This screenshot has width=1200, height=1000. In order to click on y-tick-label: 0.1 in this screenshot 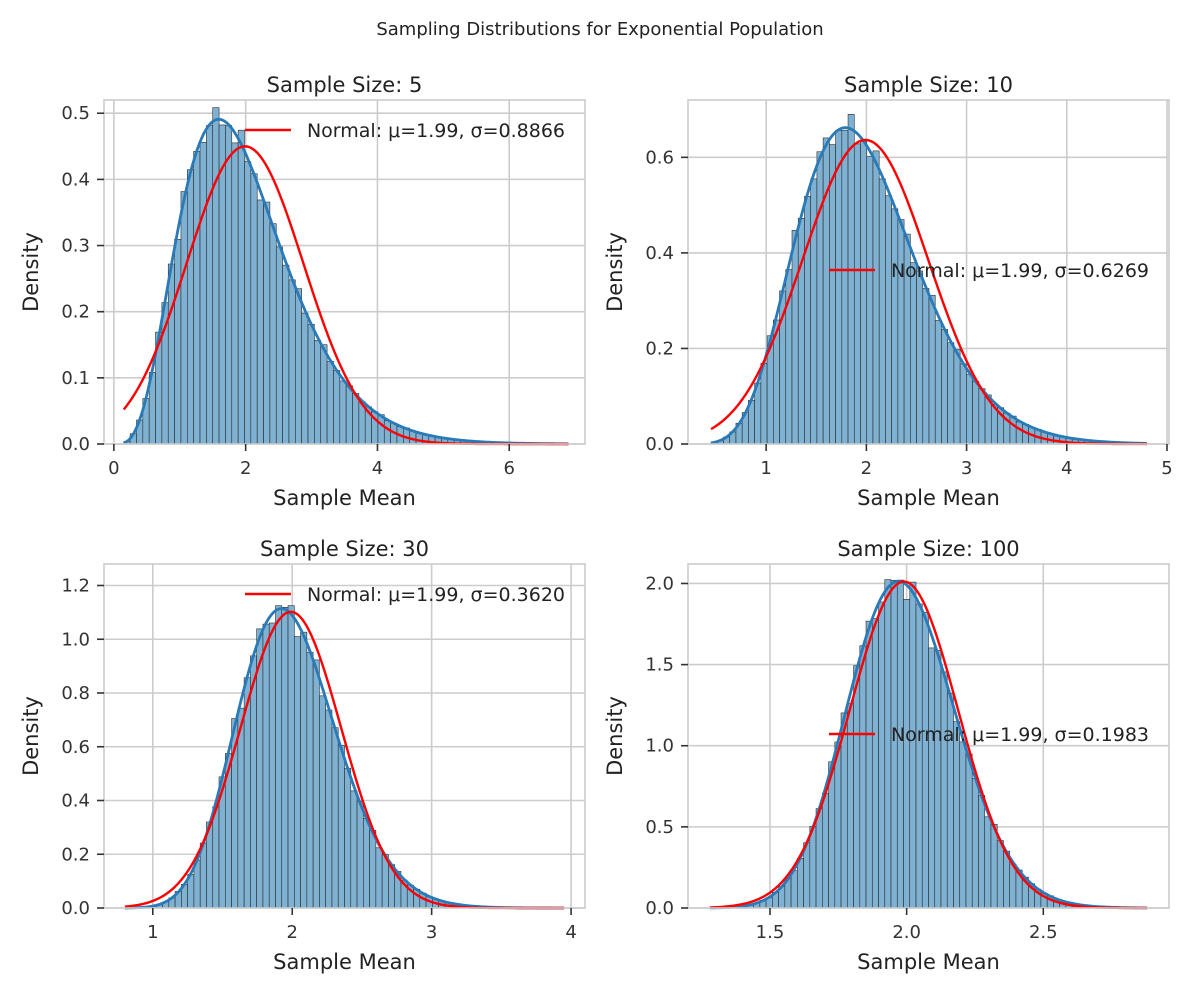, I will do `click(75, 378)`.